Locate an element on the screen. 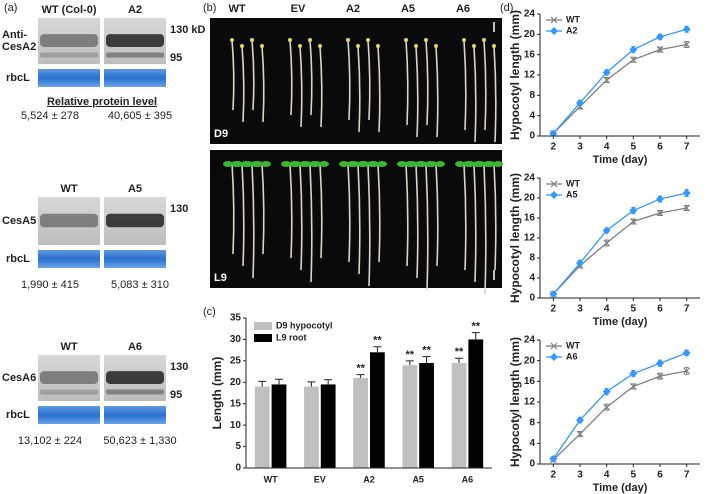  size-marker: 95 is located at coordinates (176, 58).